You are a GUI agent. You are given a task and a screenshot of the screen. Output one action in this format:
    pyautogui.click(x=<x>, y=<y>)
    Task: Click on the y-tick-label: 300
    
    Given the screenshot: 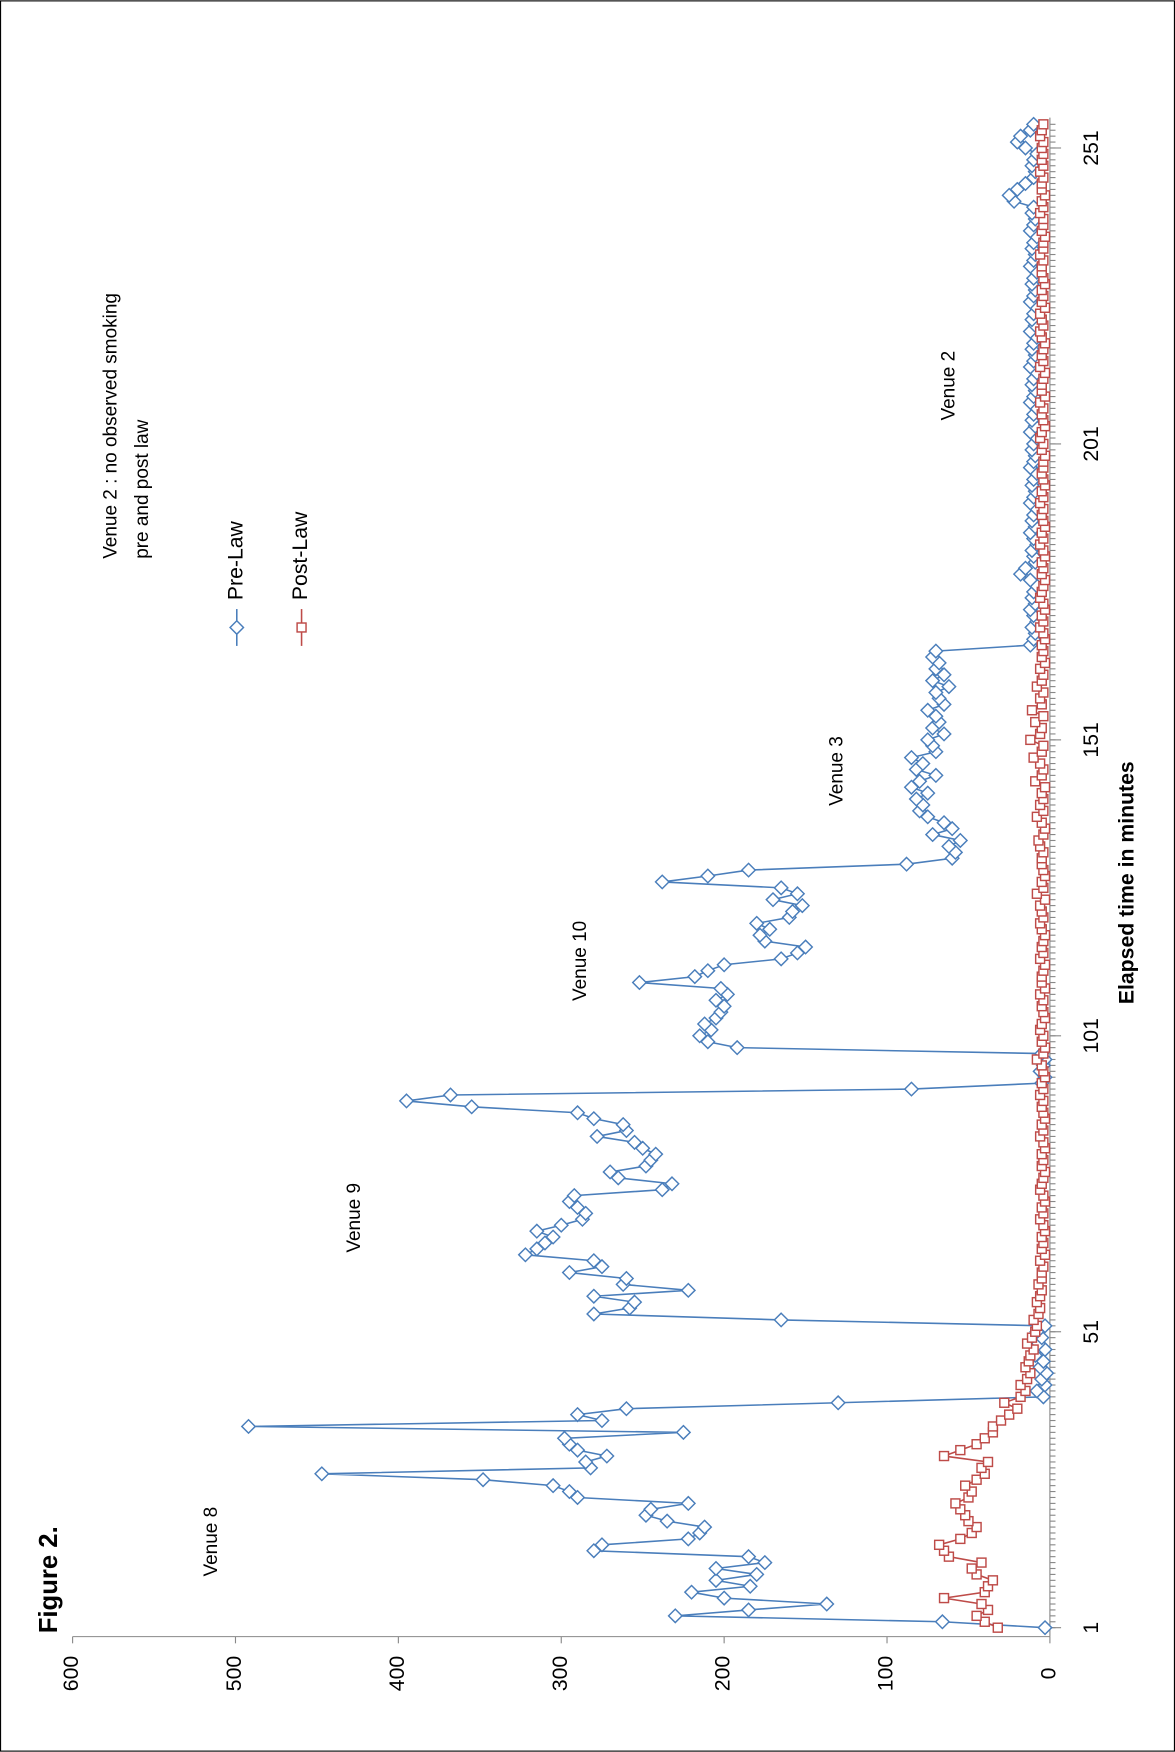 What is the action you would take?
    pyautogui.click(x=560, y=1673)
    